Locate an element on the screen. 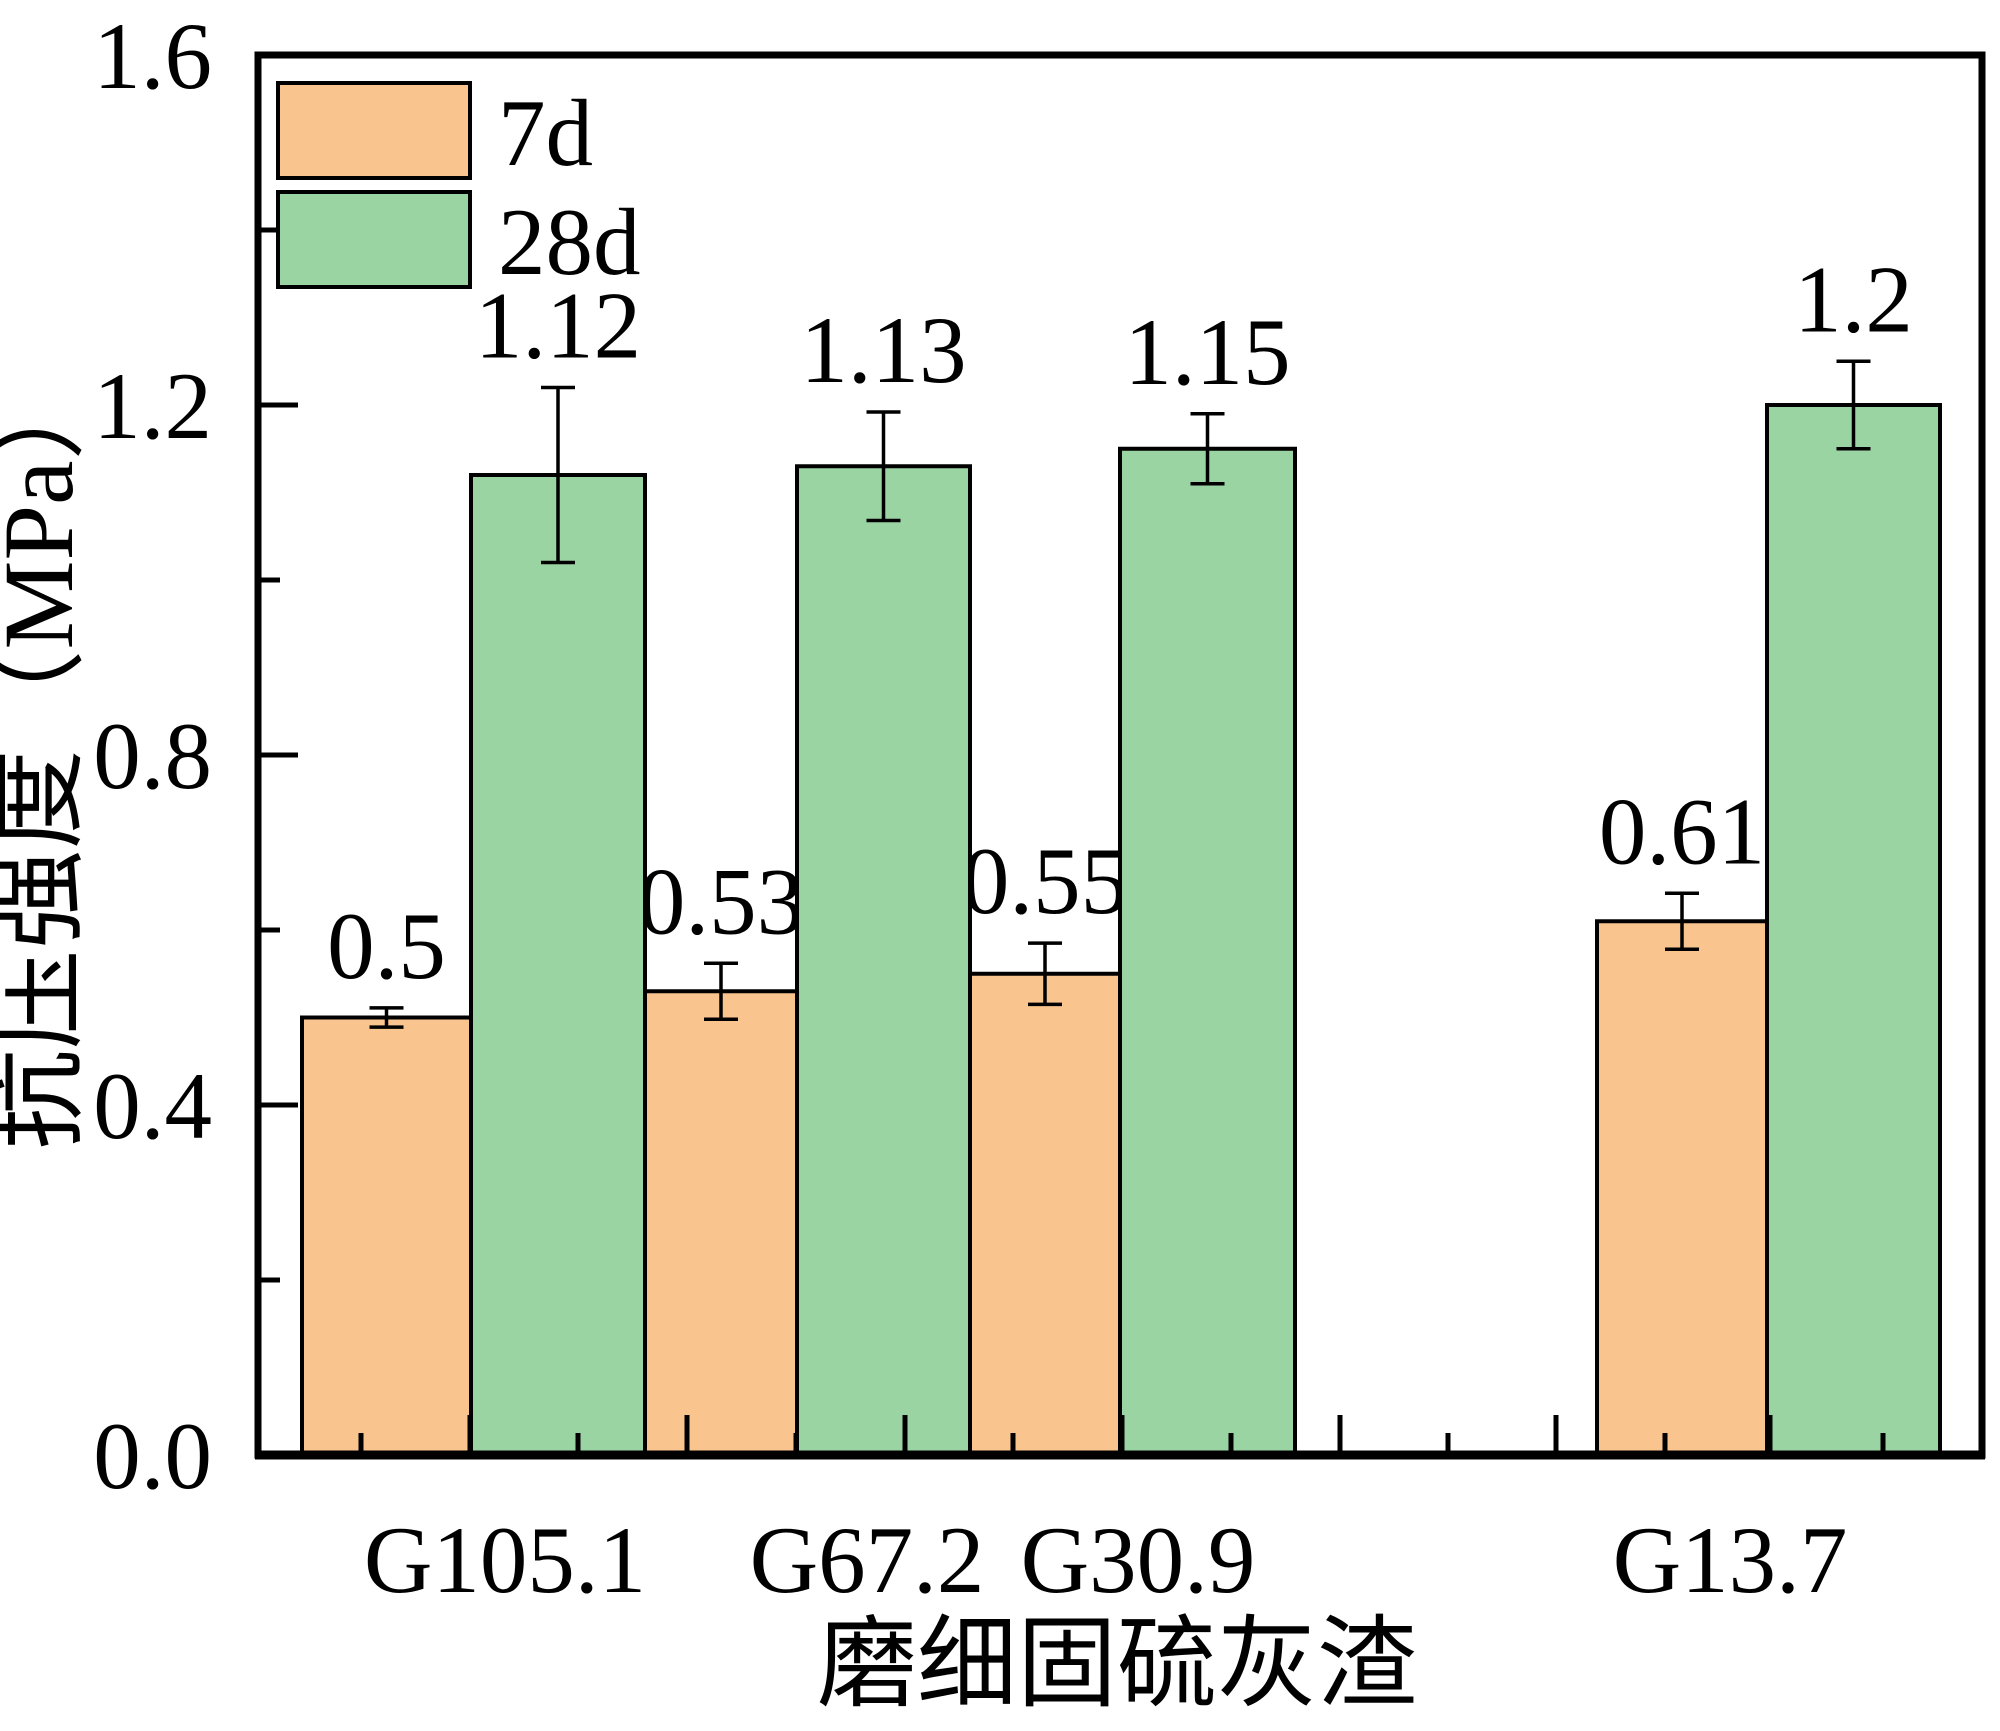  y-tick-label-0.8: 0.8 is located at coordinates (152, 756).